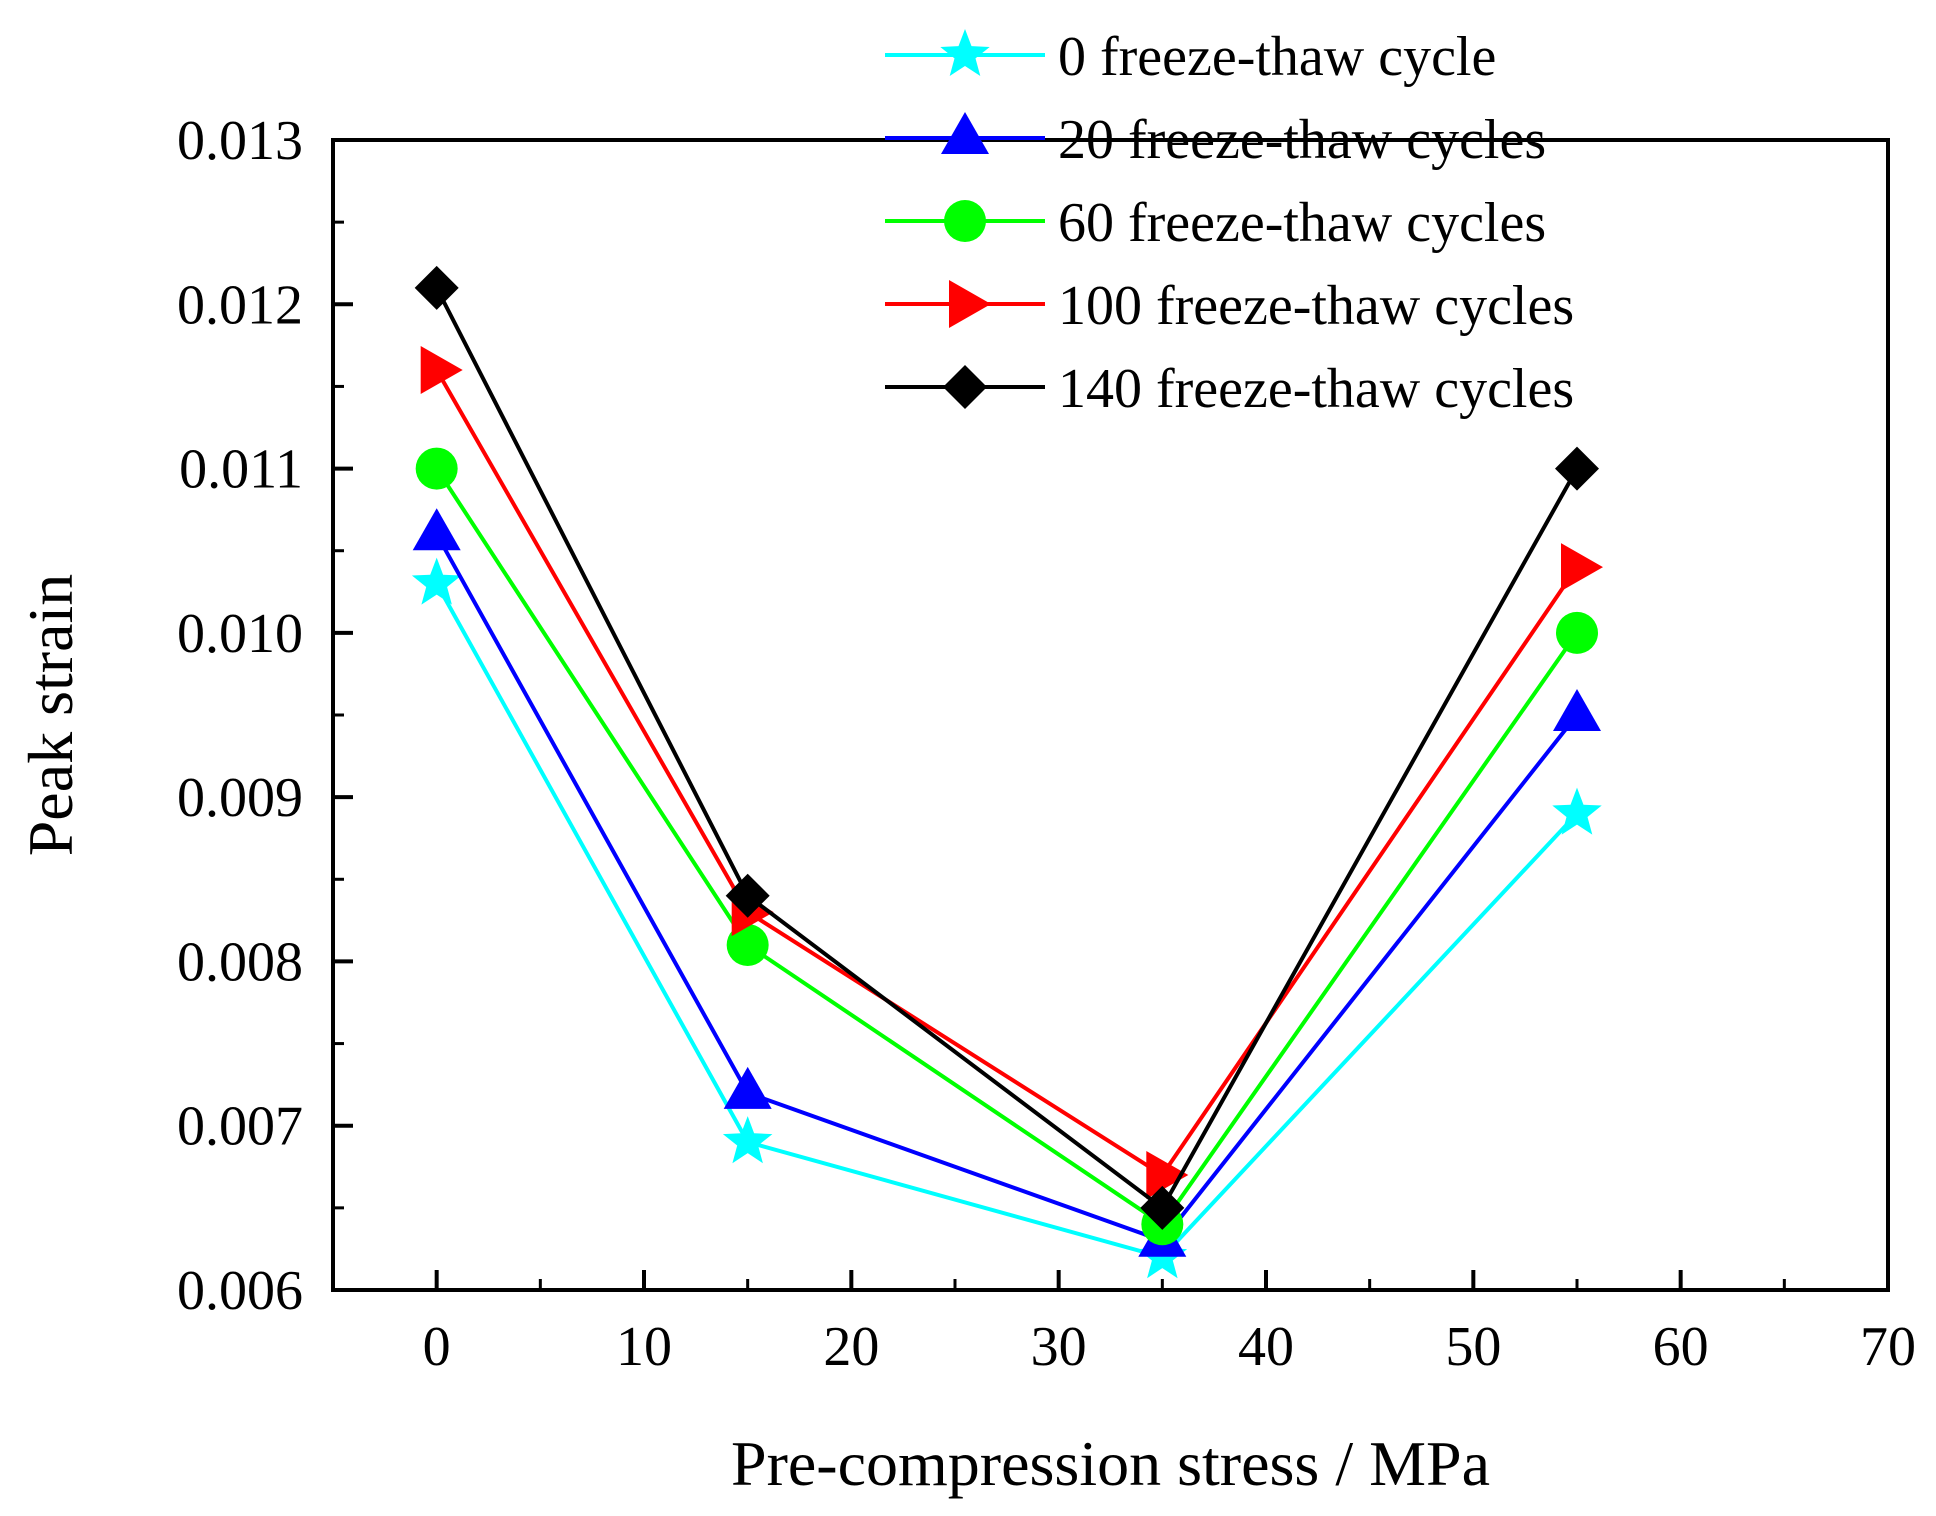 This screenshot has height=1516, width=1936. I want to click on y-tick-label: 0.013, so click(240, 141).